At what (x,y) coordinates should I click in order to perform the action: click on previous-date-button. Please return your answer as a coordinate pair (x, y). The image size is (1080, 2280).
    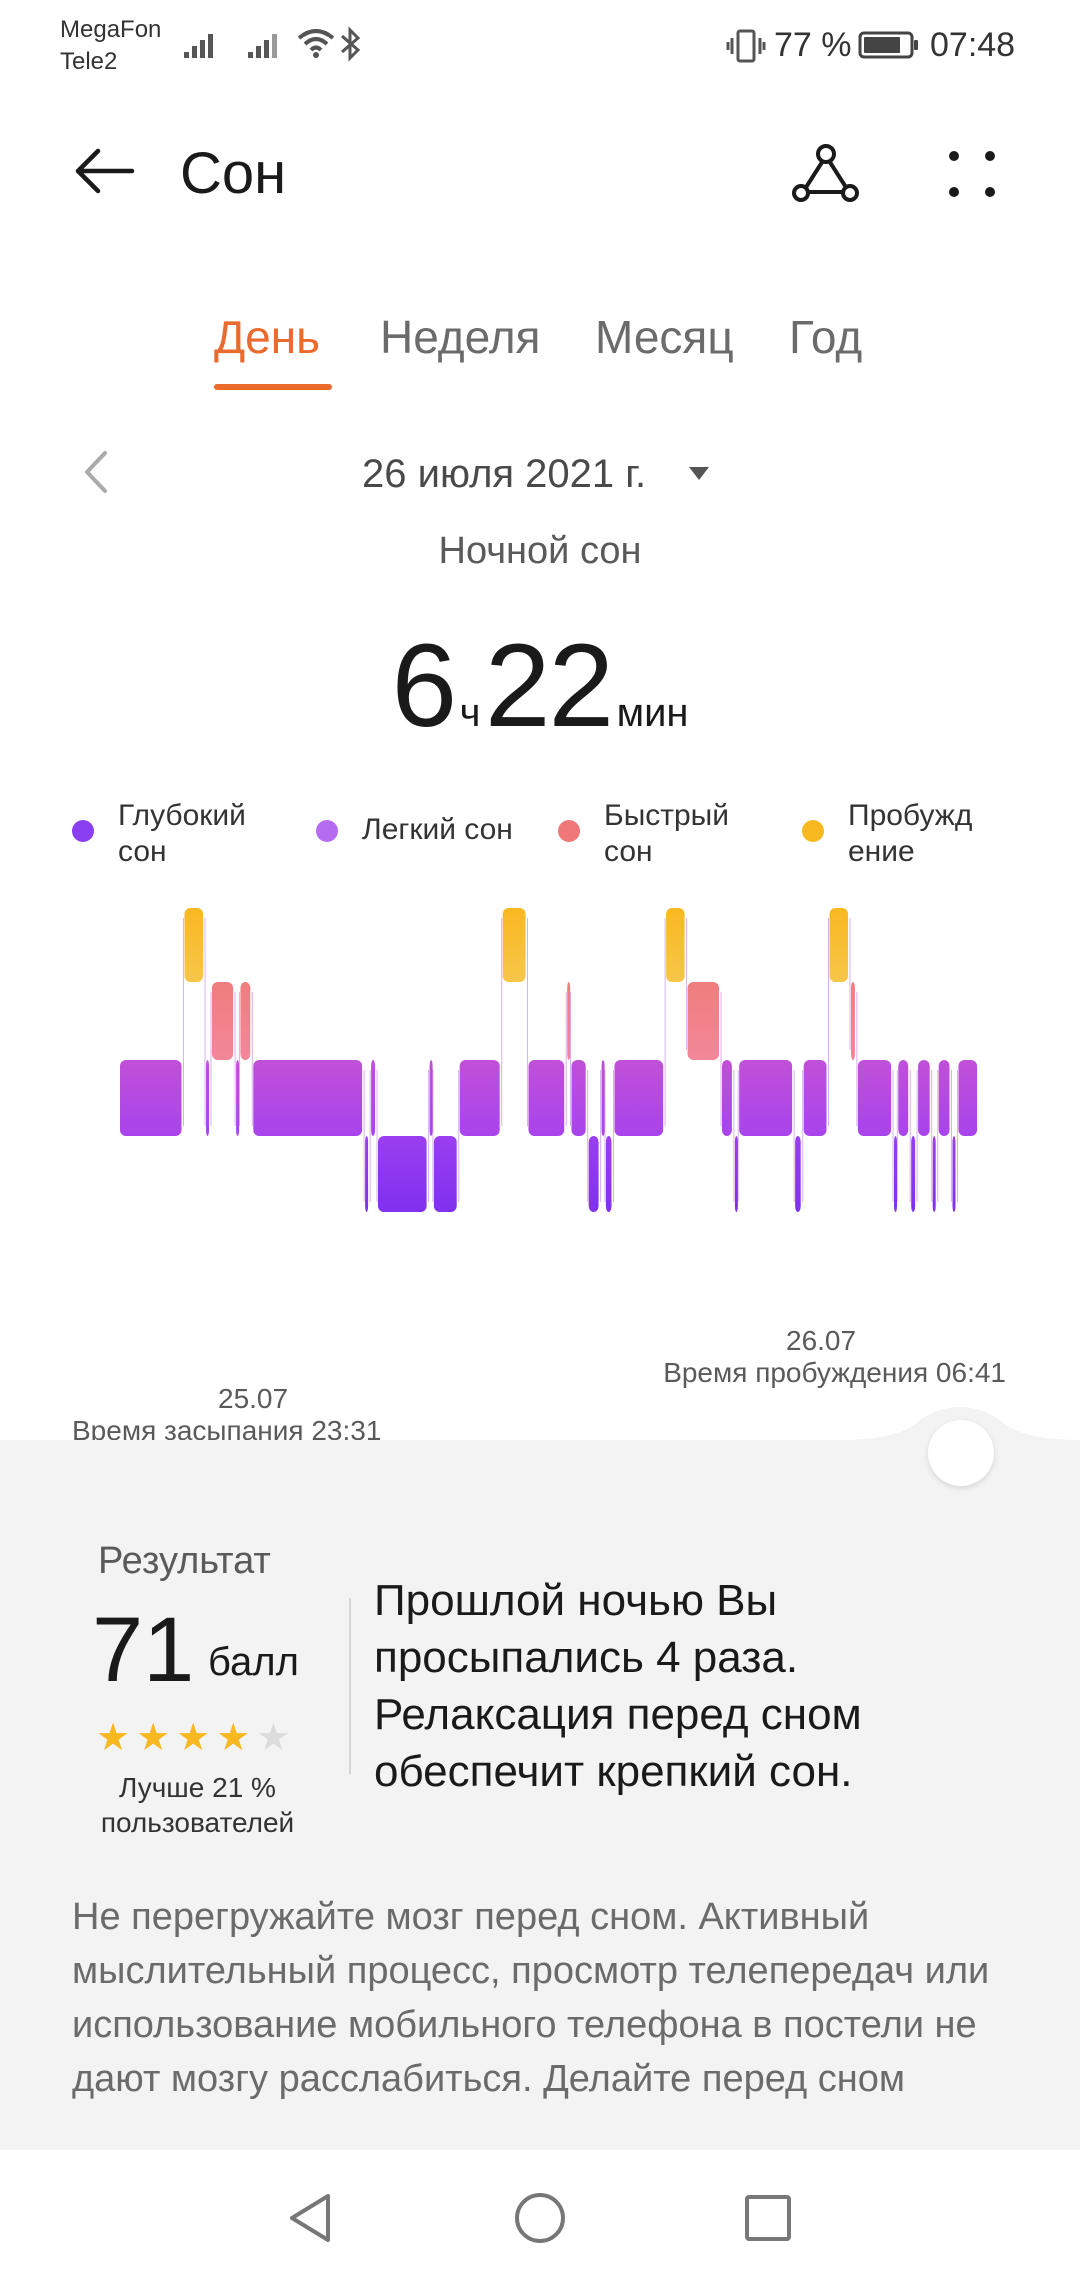
    Looking at the image, I should click on (95, 474).